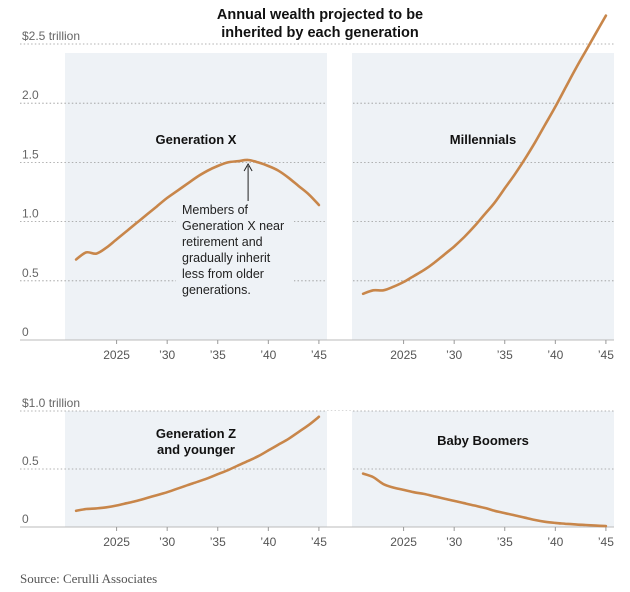 This screenshot has width=630, height=592. Describe the element at coordinates (51, 403) in the screenshot. I see `y-axis-unit-label: $1.0 trillion` at that location.